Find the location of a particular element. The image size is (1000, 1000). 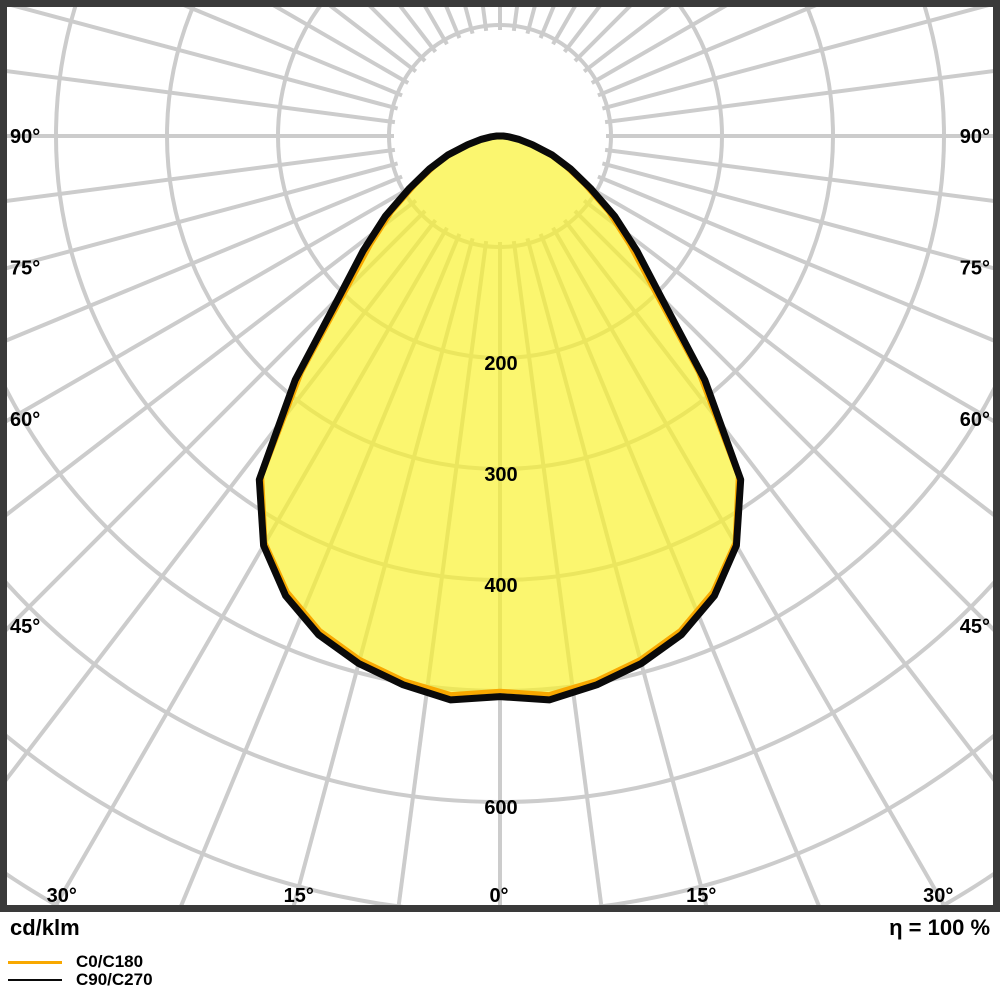

legend-item-c0-c180: C0/C180 is located at coordinates (80, 962).